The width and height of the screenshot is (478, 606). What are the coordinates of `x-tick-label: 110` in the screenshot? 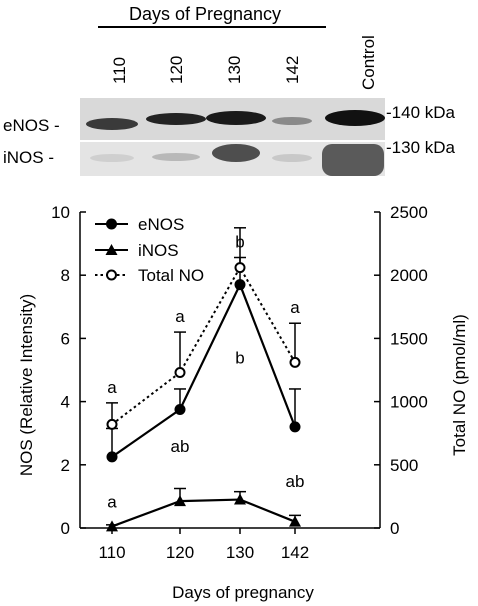 It's located at (111, 552).